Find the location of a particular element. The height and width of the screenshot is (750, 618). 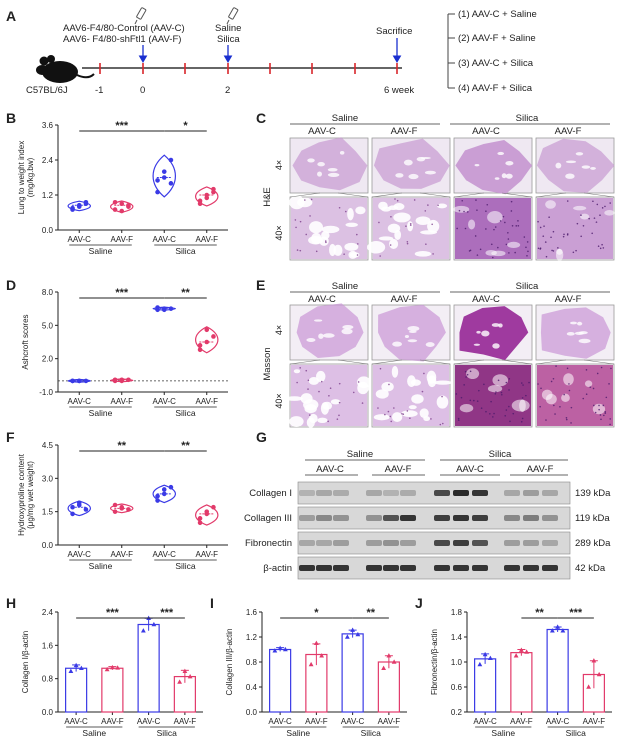

histo-e-col-4: AAV-F is located at coordinates (568, 299).